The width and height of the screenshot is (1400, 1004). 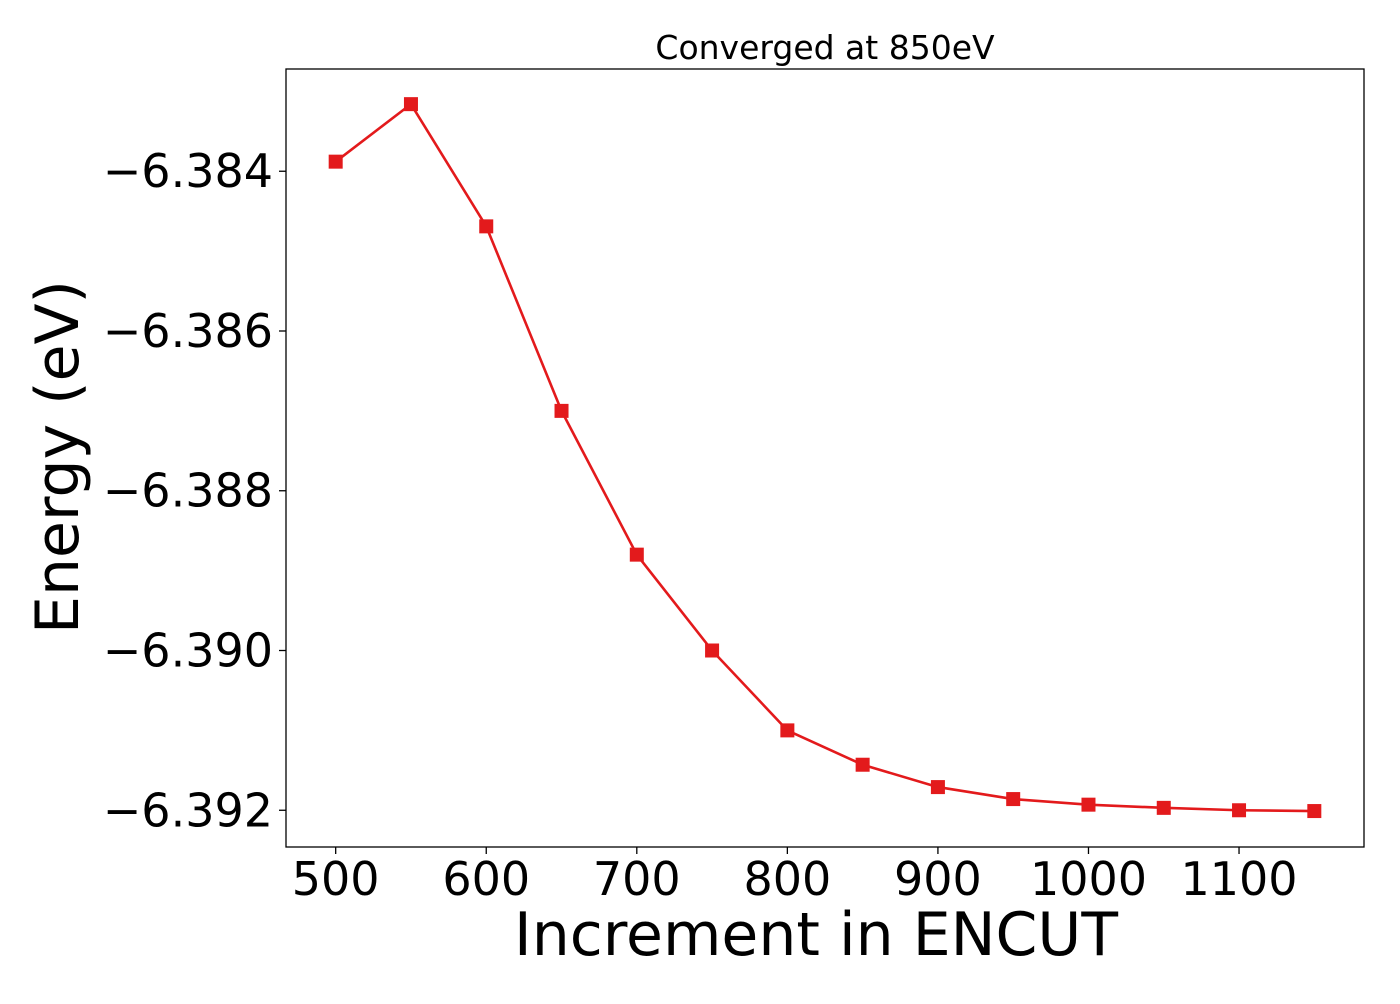 What do you see at coordinates (1238, 879) in the screenshot?
I see `x-tick-label: 1100` at bounding box center [1238, 879].